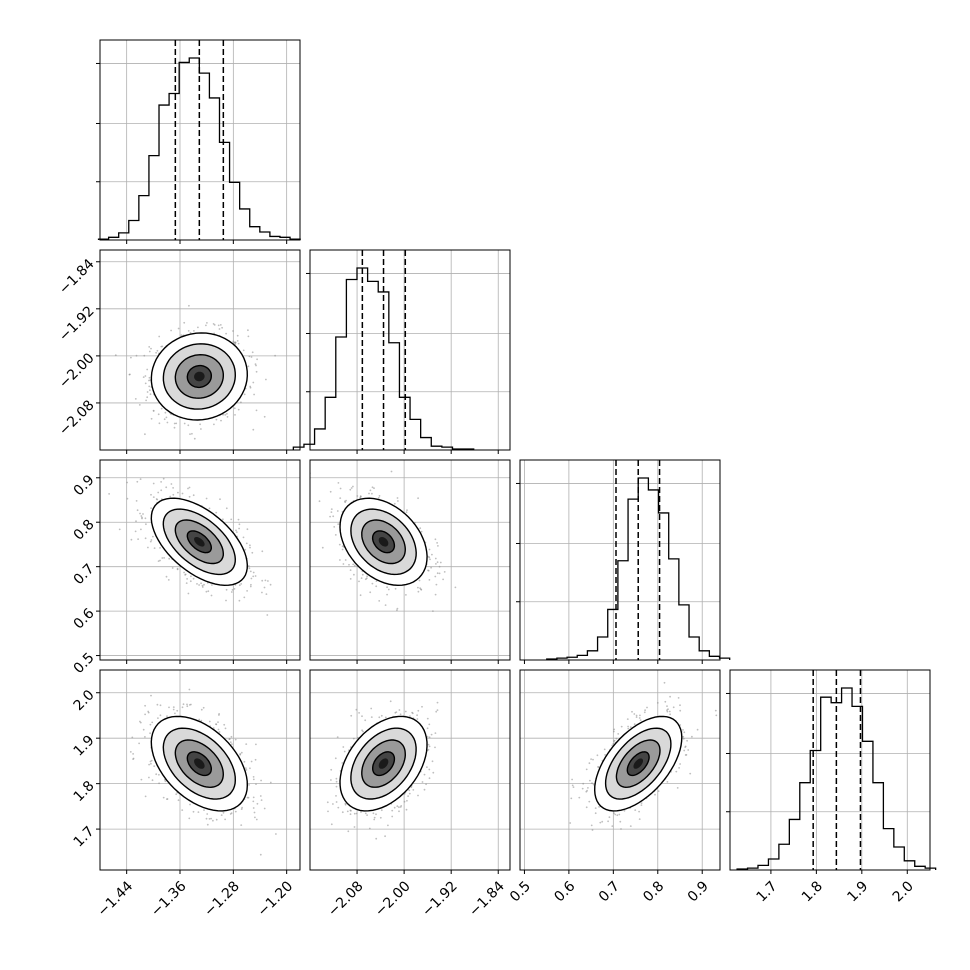 Image resolution: width=970 pixels, height=970 pixels. I want to click on density-fill, so click(383, 763).